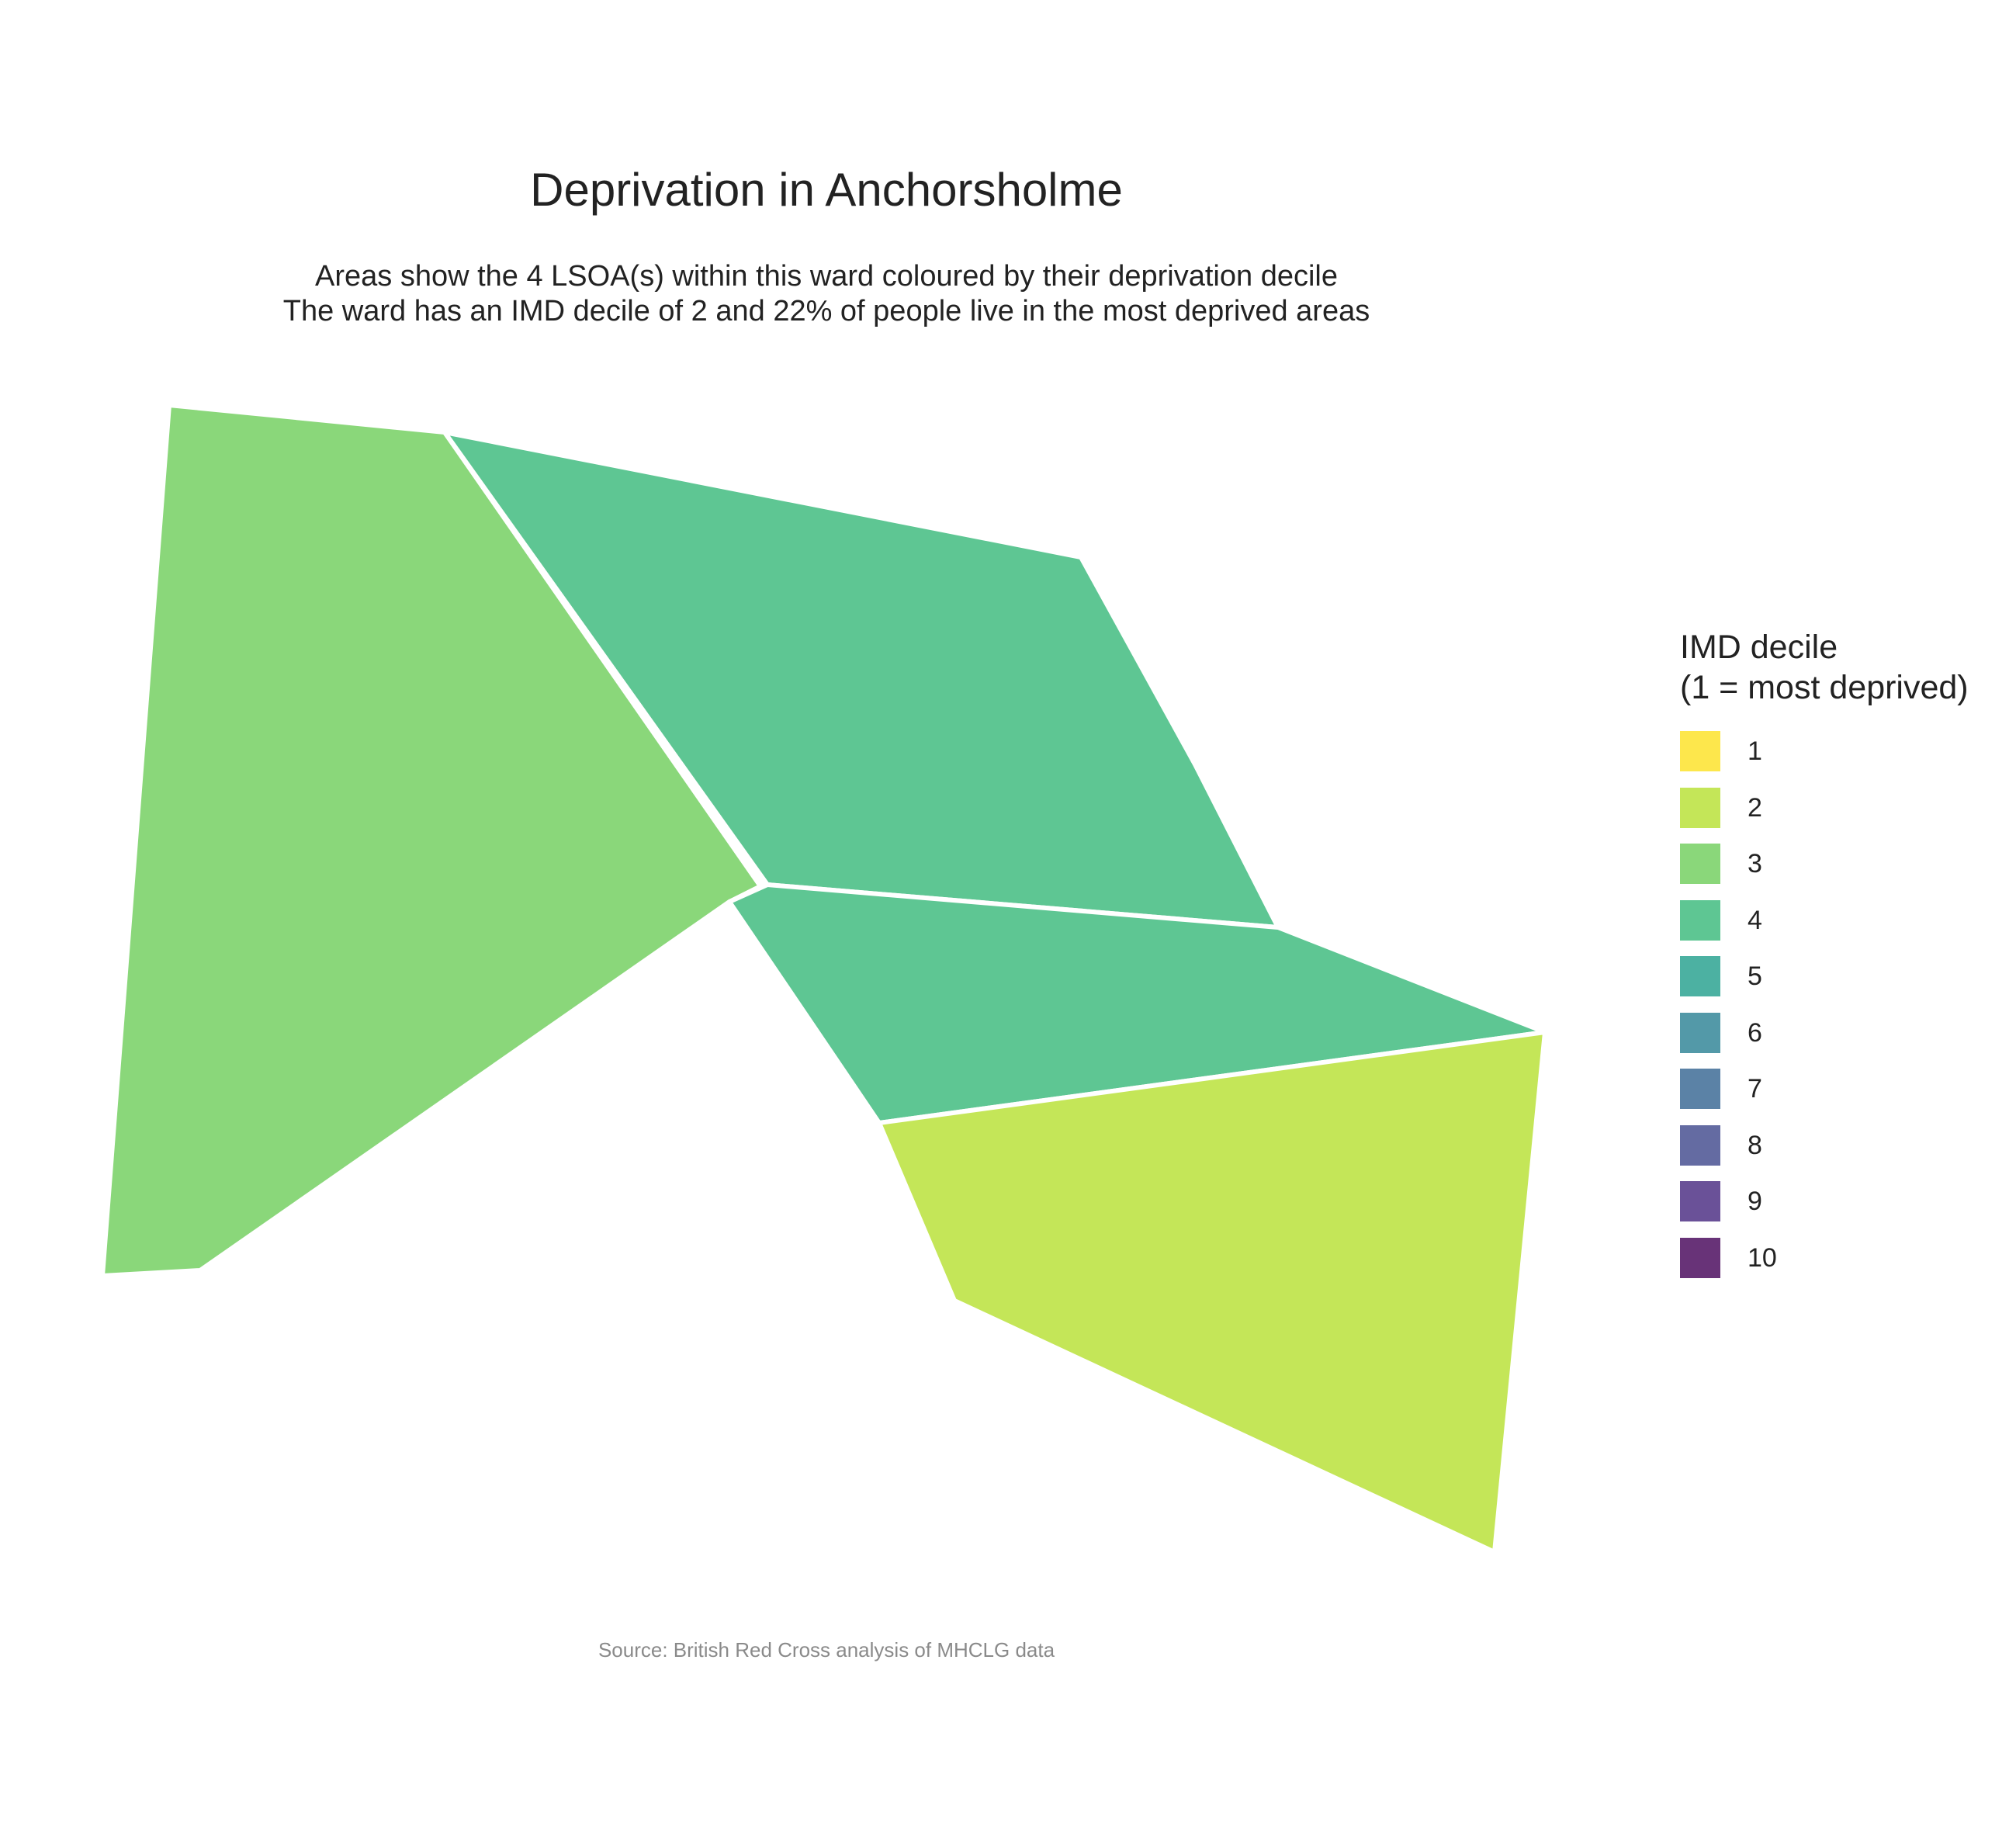 The image size is (2016, 1833). What do you see at coordinates (1825, 928) in the screenshot?
I see `legend-item-4: 4` at bounding box center [1825, 928].